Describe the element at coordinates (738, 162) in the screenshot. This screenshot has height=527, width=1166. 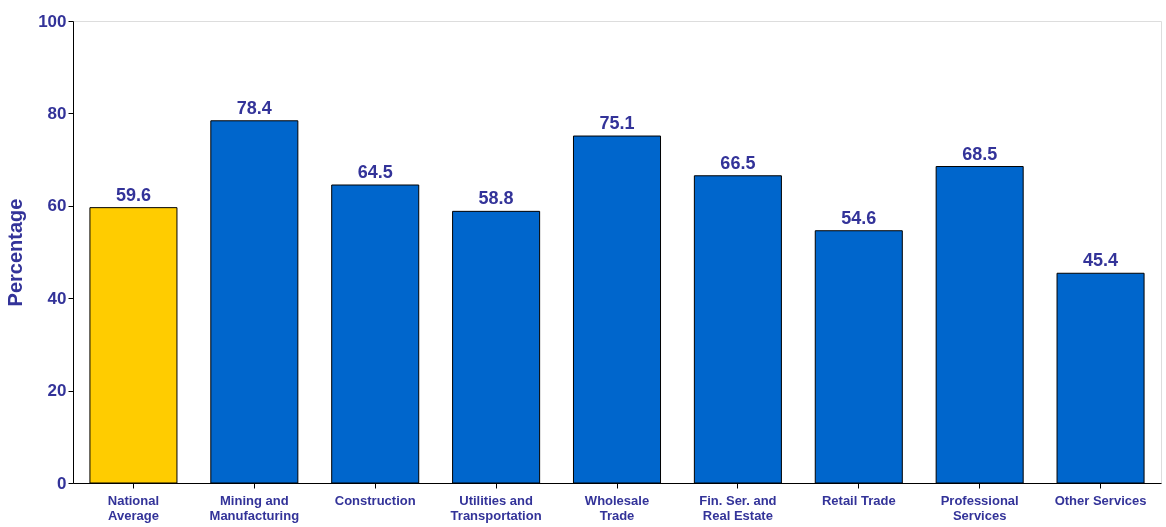
I see `data-label: 66.5` at that location.